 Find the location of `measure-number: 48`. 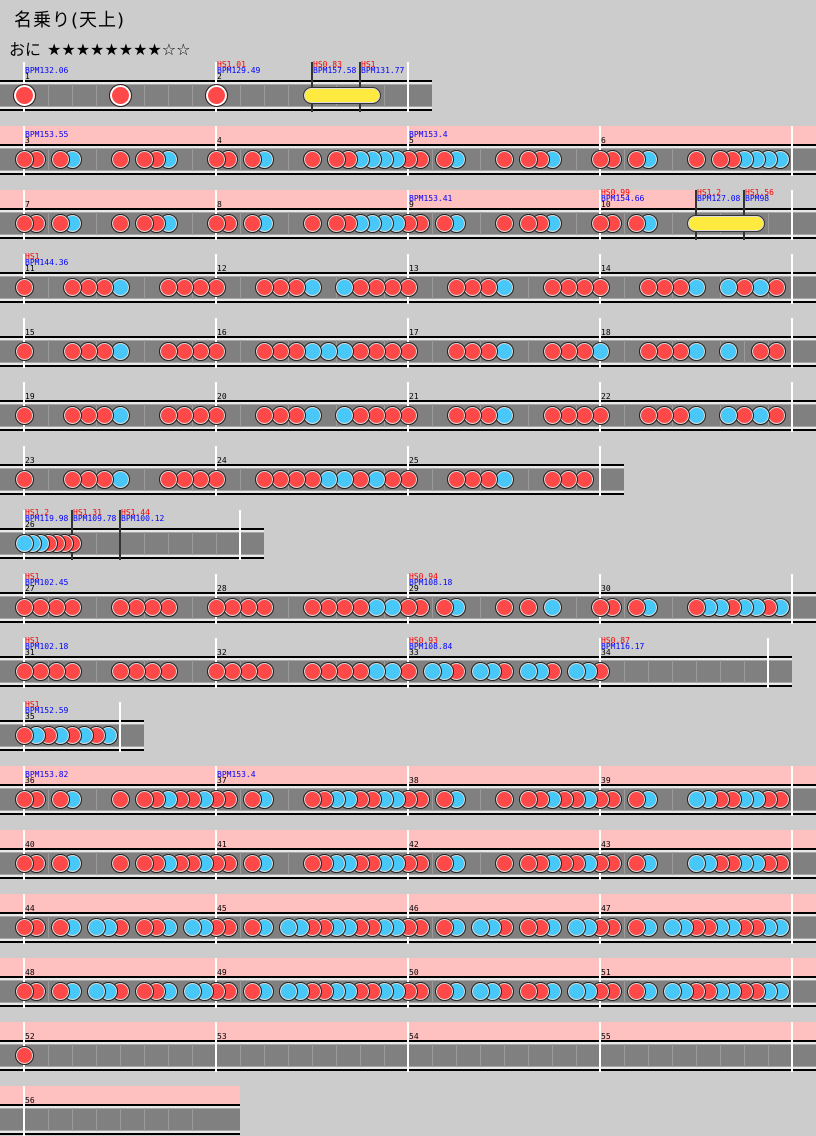

measure-number: 48 is located at coordinates (30, 972).